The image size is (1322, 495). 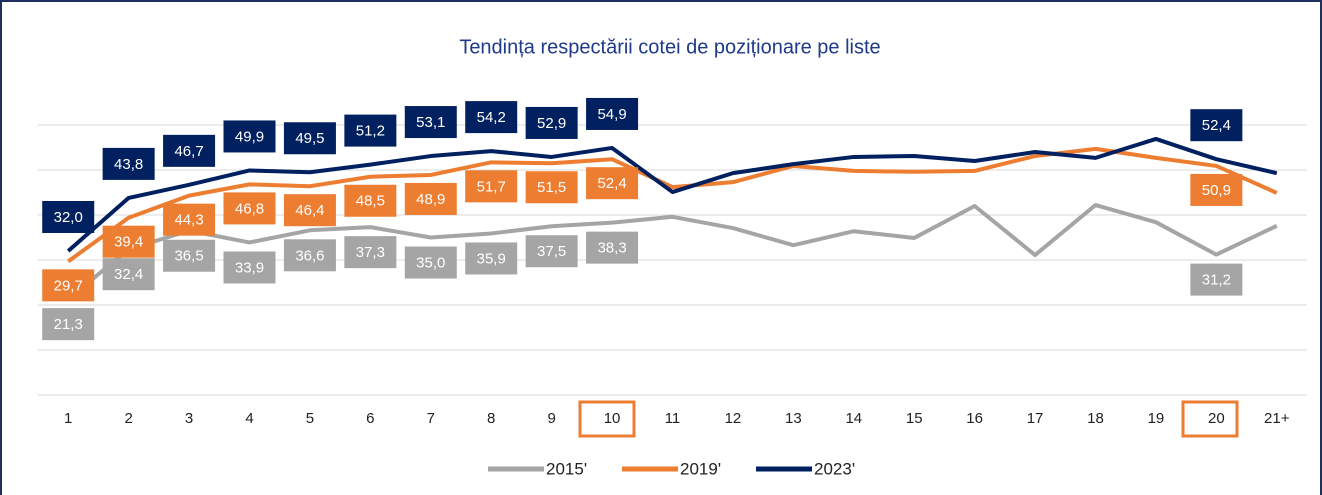 I want to click on data-label: 33,9, so click(x=249, y=267).